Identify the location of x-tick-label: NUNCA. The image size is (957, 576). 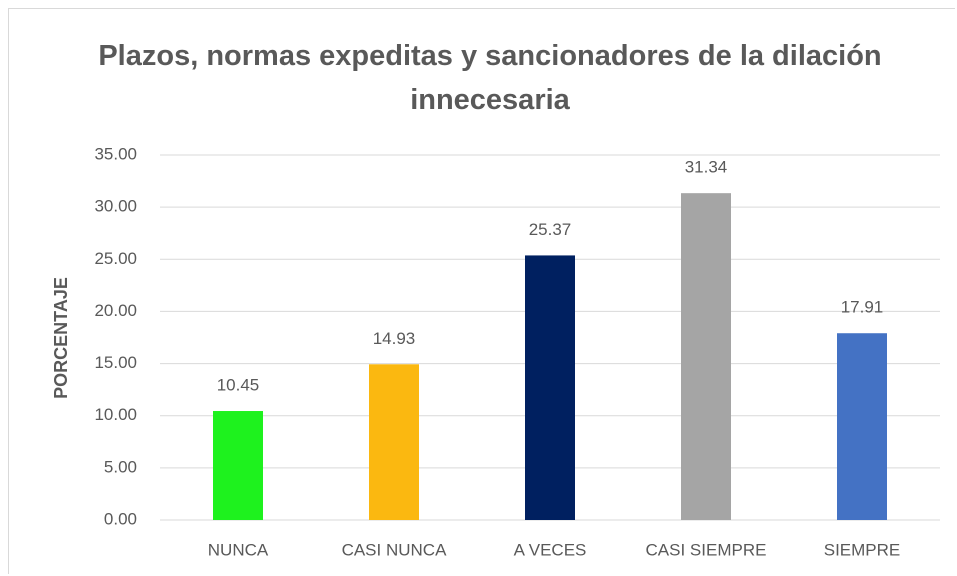
(238, 549).